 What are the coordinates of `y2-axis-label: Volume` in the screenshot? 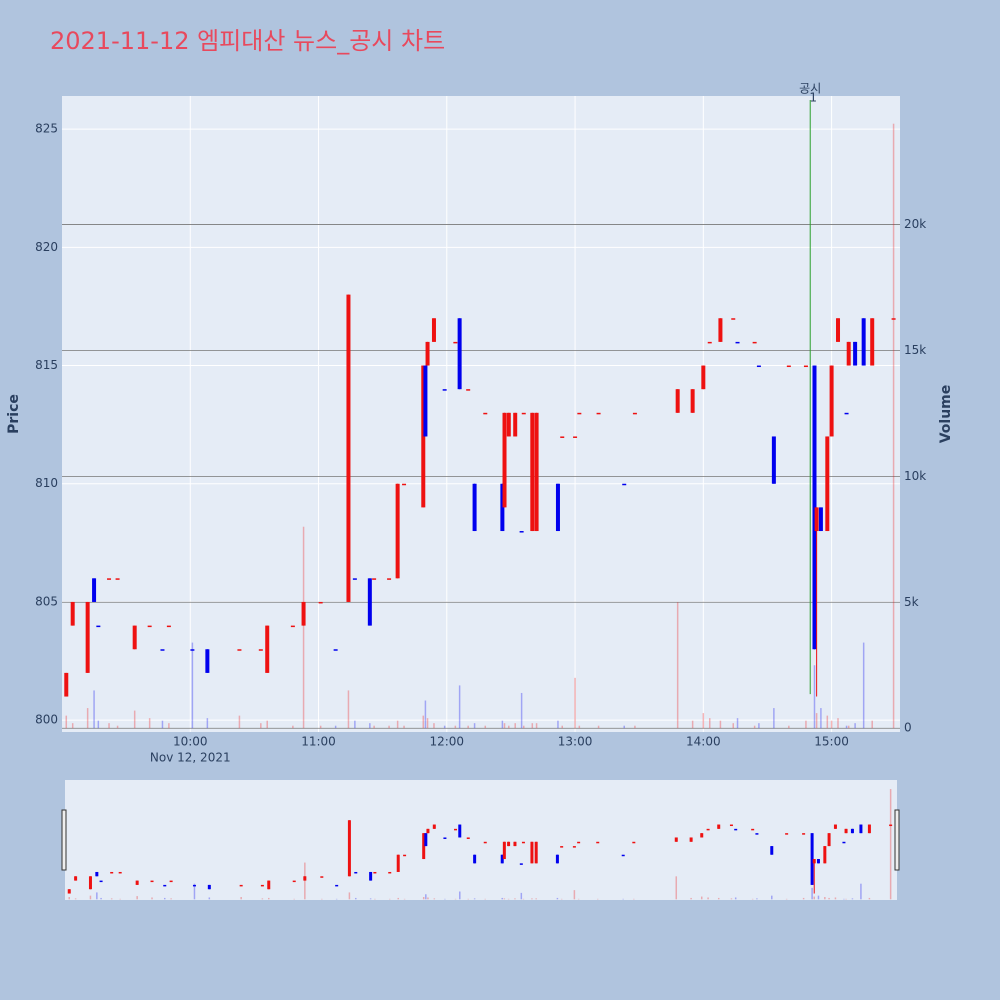 It's located at (946, 414).